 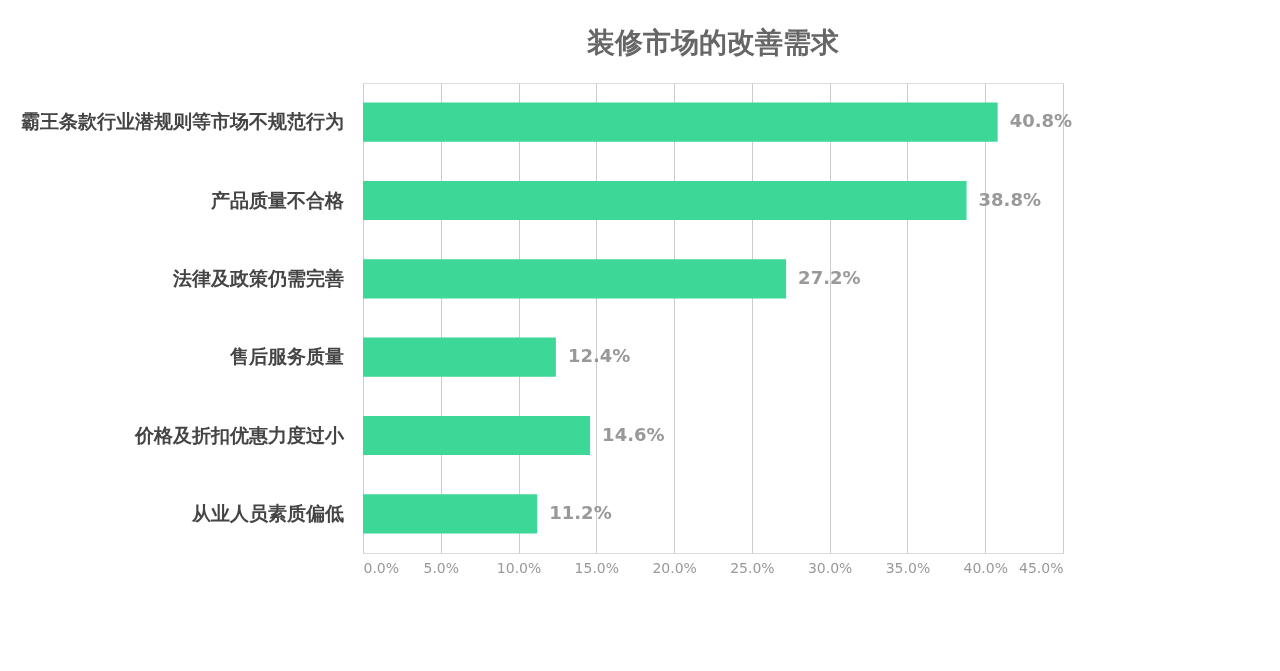 What do you see at coordinates (182, 121) in the screenshot?
I see `y-tick-label: 霸王条款行业潜规则等市场不规范行为` at bounding box center [182, 121].